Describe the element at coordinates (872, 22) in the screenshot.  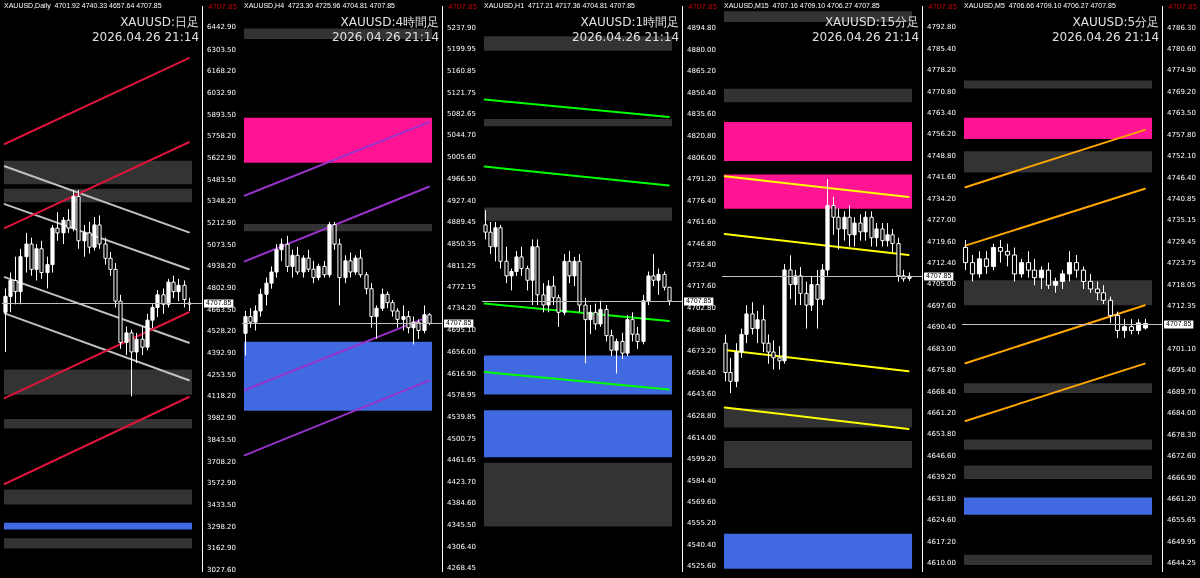
I see `text: XAUUSD:15分足` at that location.